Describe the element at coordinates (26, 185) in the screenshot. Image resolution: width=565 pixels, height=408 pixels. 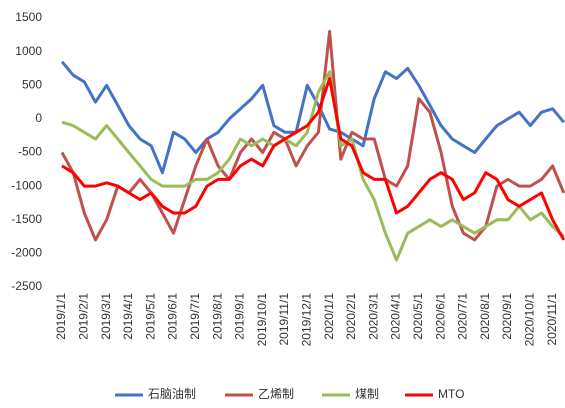
I see `y-tick-label: -1000` at that location.